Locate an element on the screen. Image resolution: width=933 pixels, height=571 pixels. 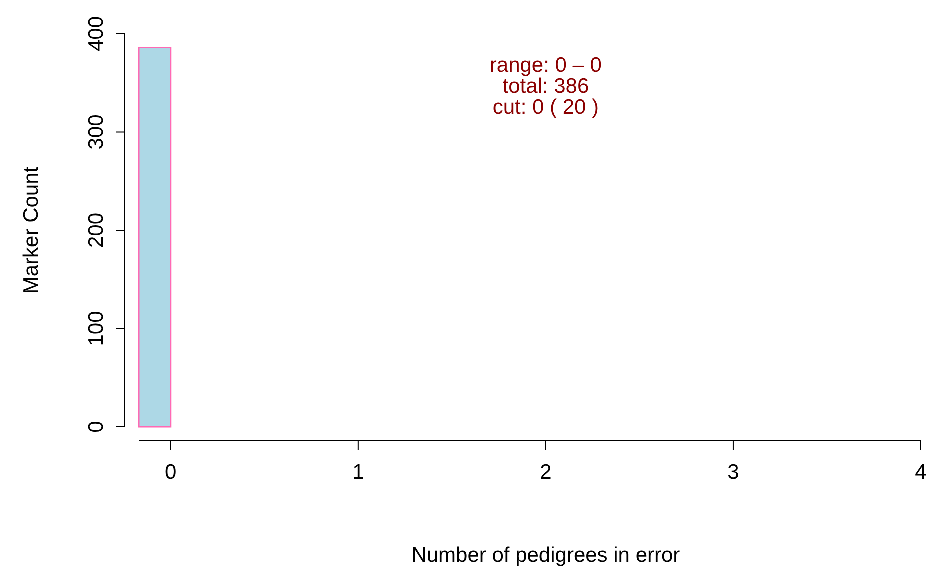
annotation: cut: 0 ( 20 ) is located at coordinates (546, 107).